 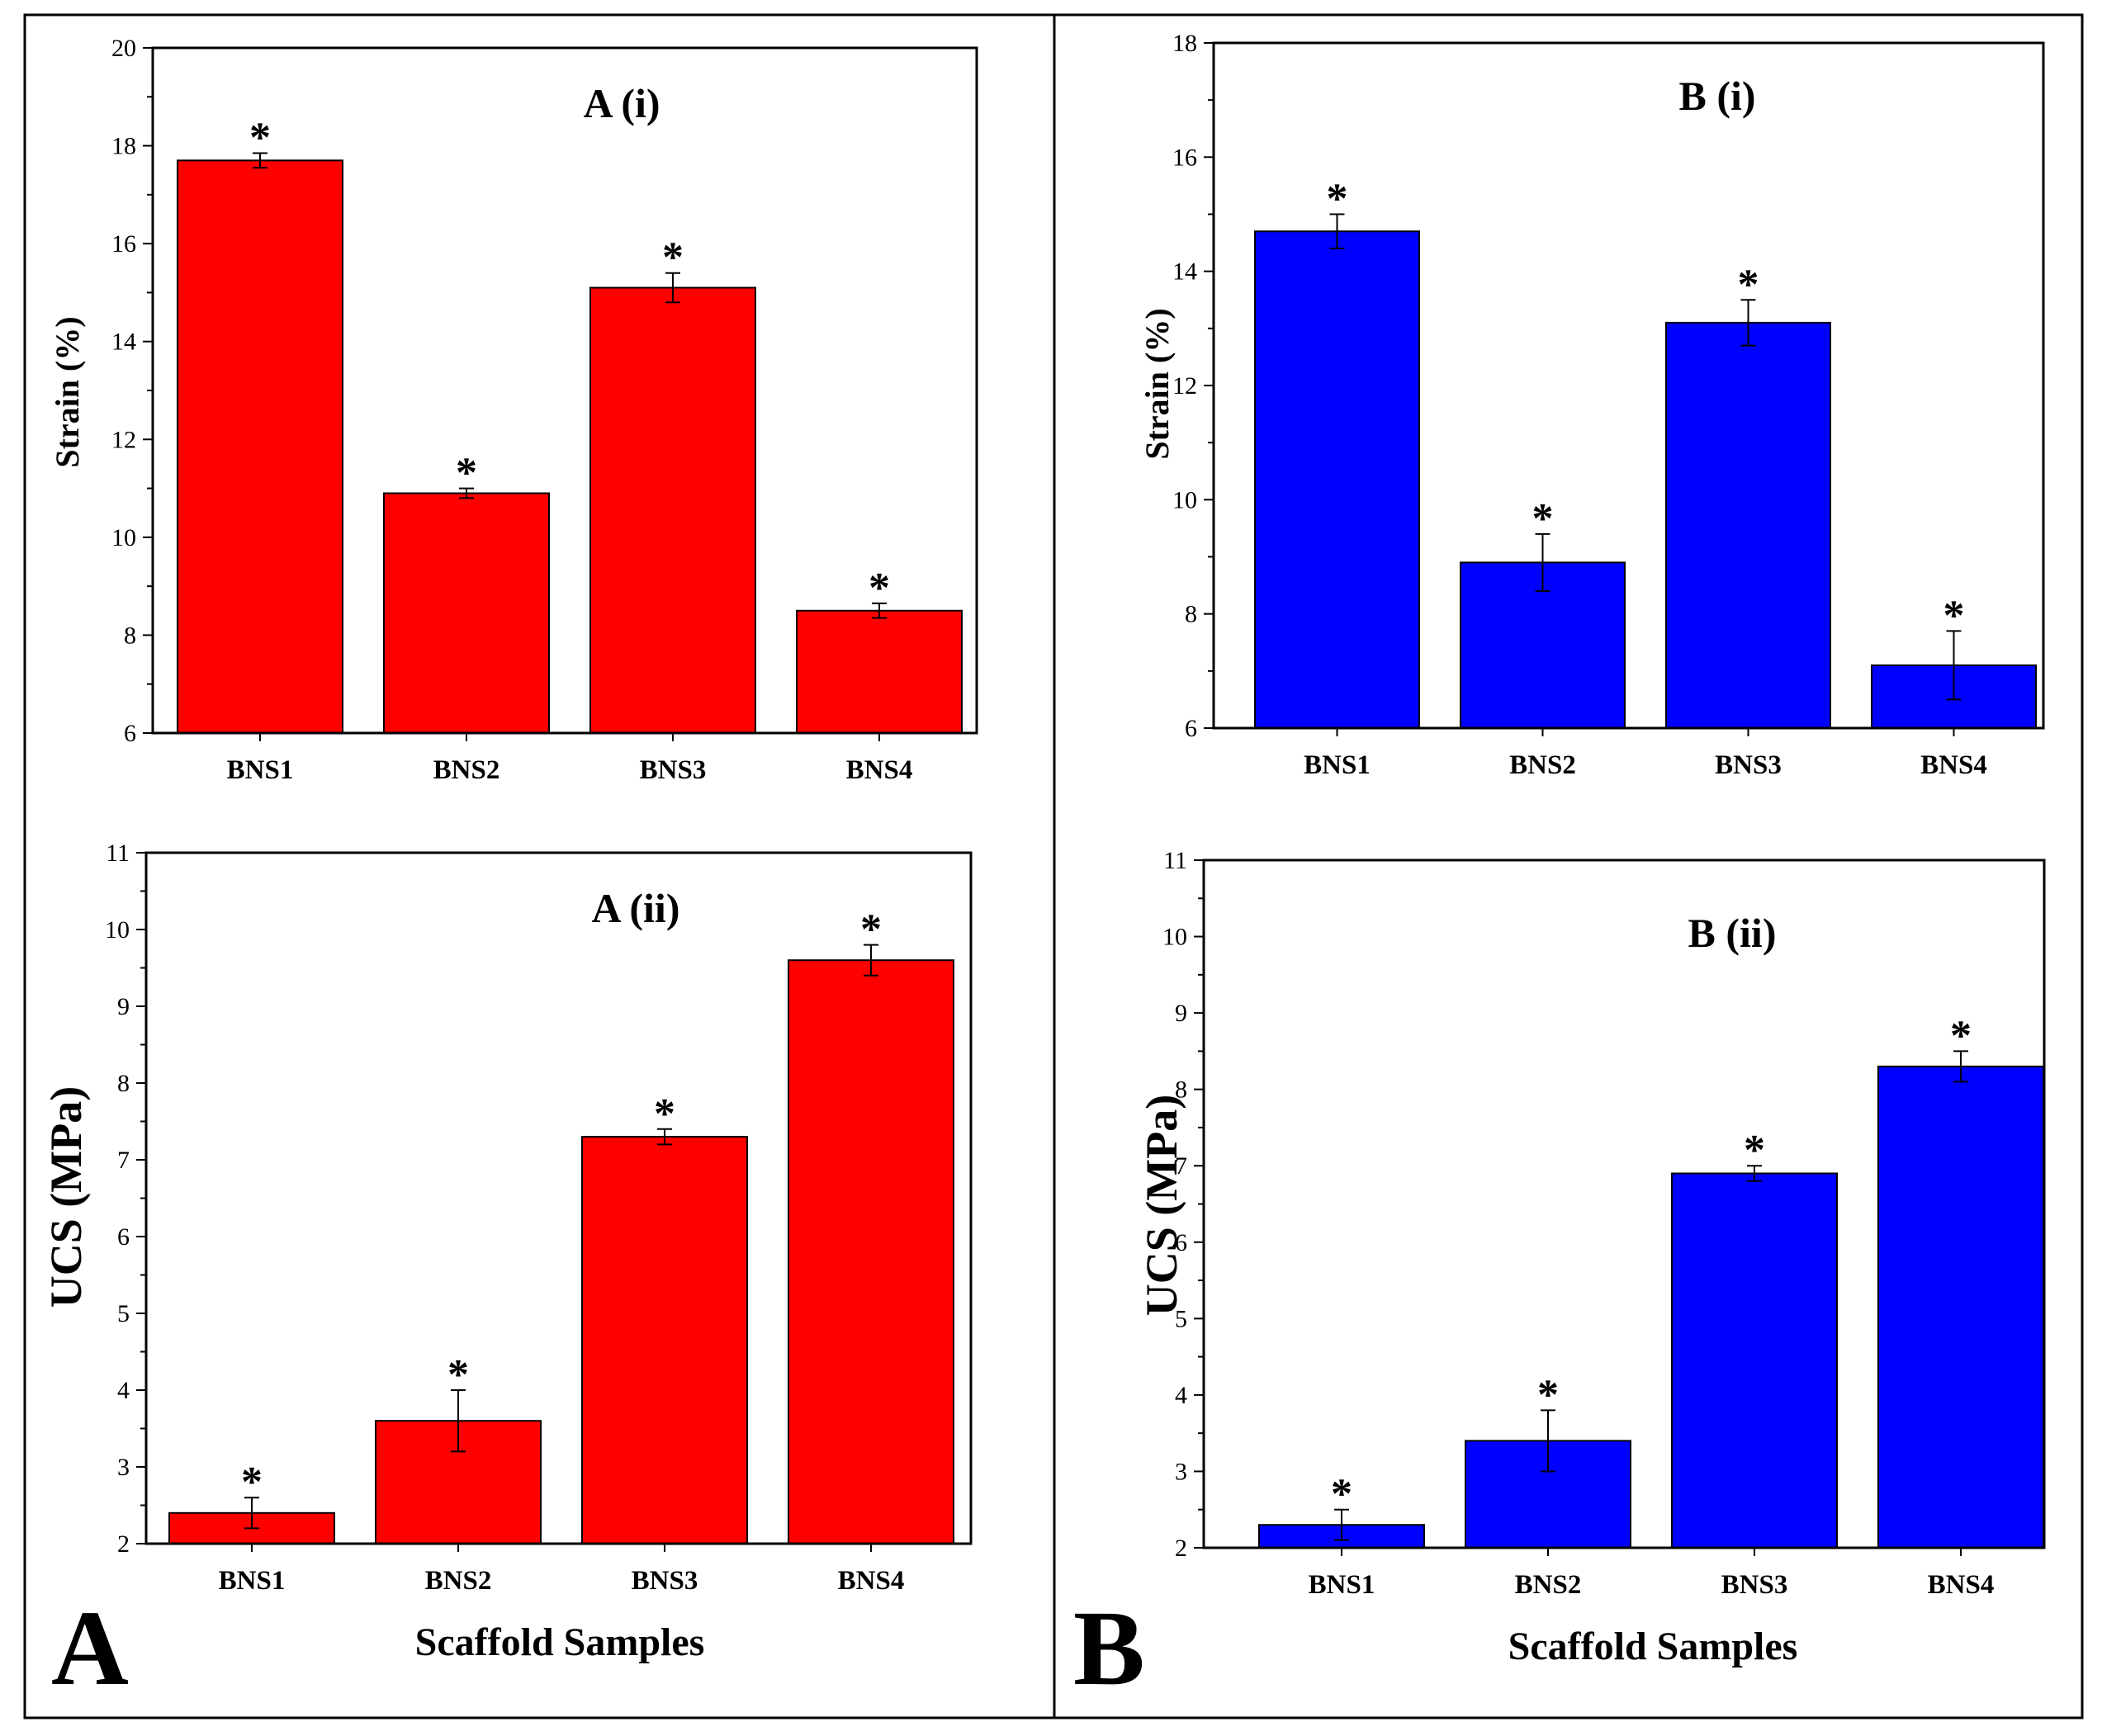 I want to click on chart-title: B (ii), so click(x=1733, y=933).